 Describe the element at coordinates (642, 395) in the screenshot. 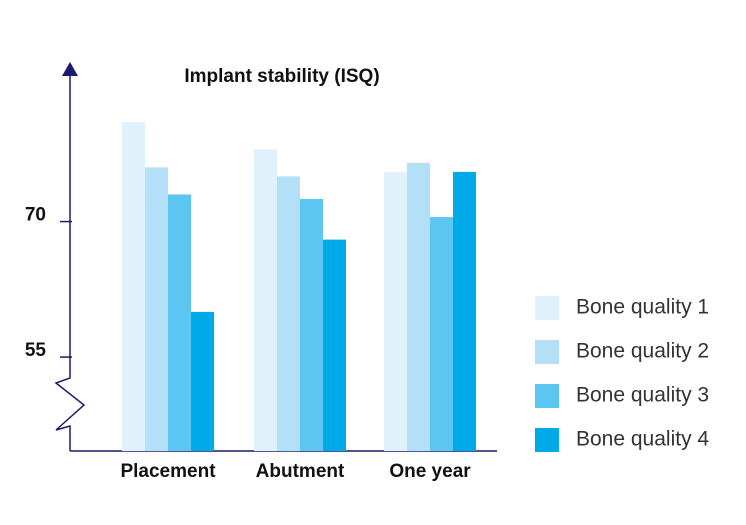

I see `legend-label: Bone quality 3` at that location.